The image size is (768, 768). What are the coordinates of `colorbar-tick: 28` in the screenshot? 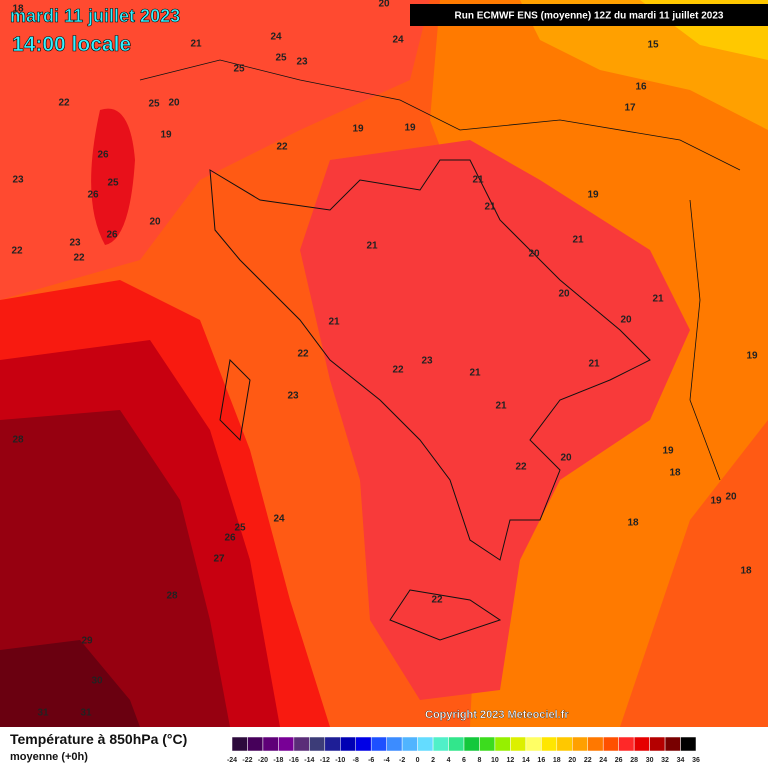 It's located at (634, 760).